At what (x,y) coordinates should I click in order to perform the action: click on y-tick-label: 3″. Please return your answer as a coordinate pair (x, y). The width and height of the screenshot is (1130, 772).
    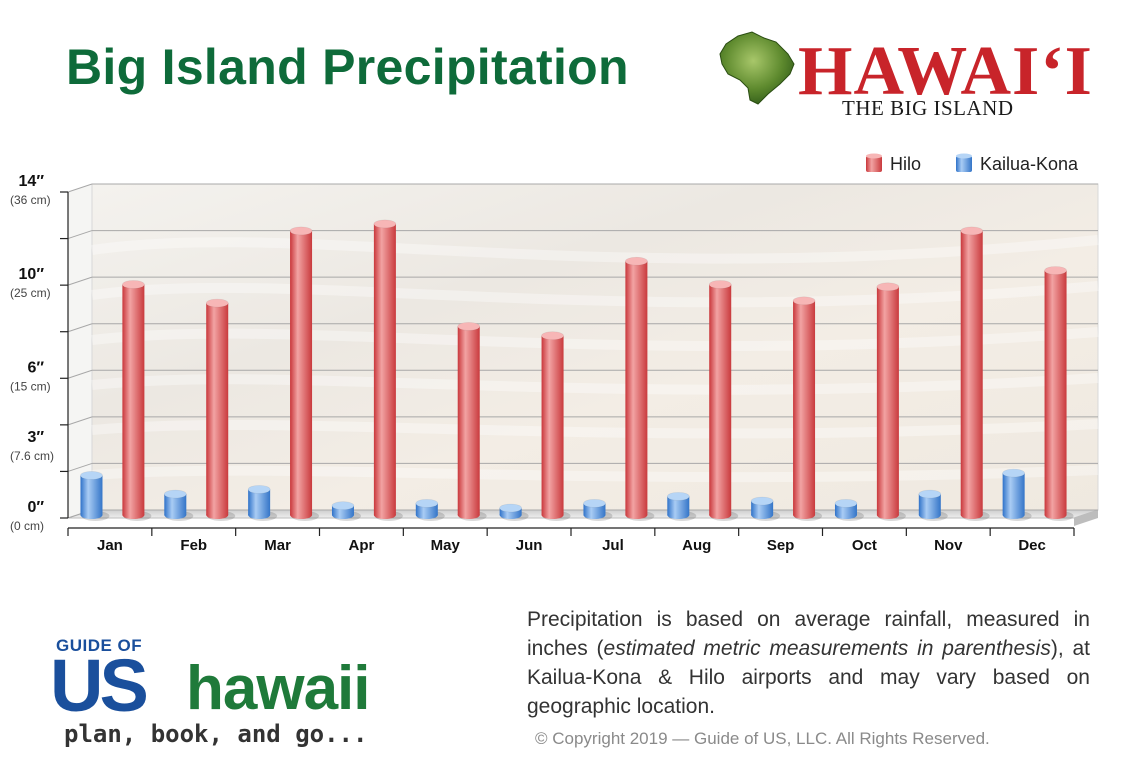
    Looking at the image, I should click on (35, 437).